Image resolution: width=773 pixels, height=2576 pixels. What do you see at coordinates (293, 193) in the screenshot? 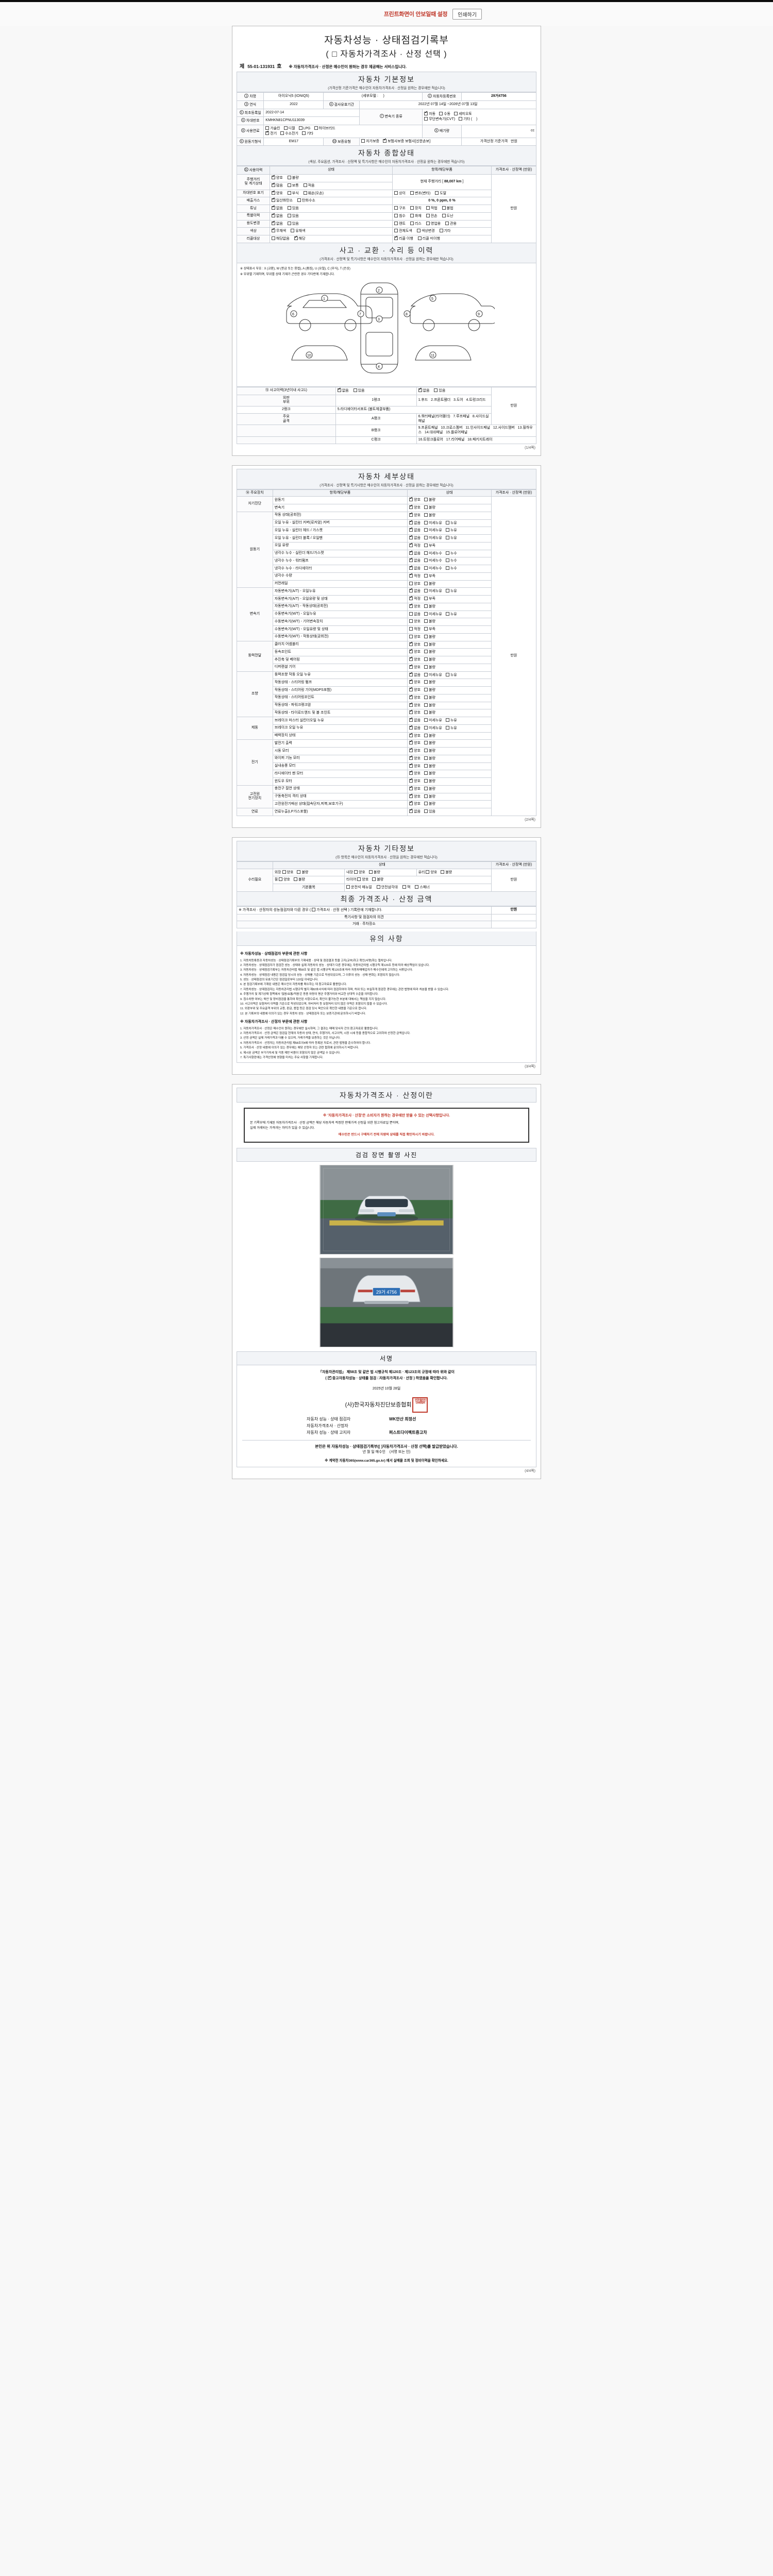
I see `vin-corroded: 부식` at bounding box center [293, 193].